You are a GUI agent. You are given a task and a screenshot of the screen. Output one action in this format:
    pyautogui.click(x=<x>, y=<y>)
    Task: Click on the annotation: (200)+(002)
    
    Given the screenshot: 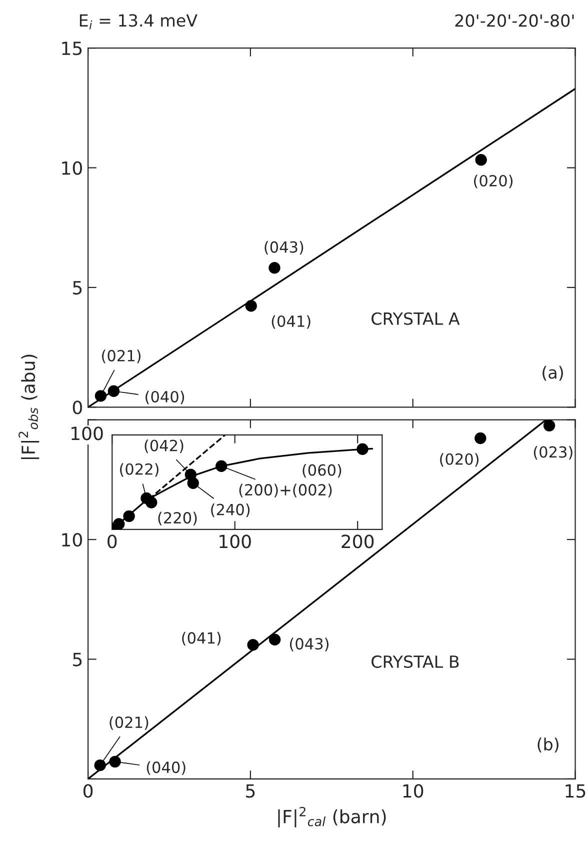 What is the action you would take?
    pyautogui.click(x=285, y=491)
    